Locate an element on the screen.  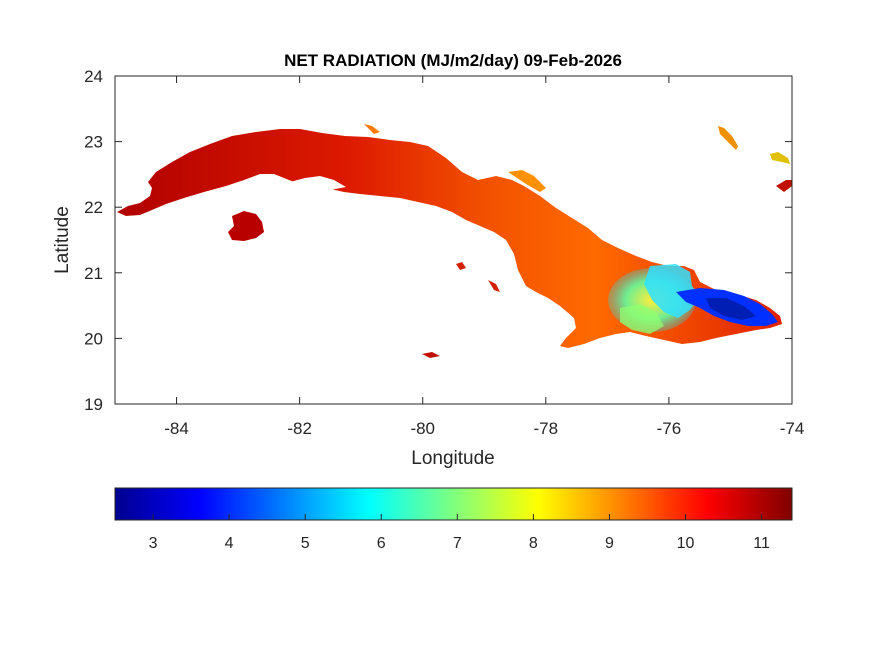
x-tick-label: -74 is located at coordinates (792, 428).